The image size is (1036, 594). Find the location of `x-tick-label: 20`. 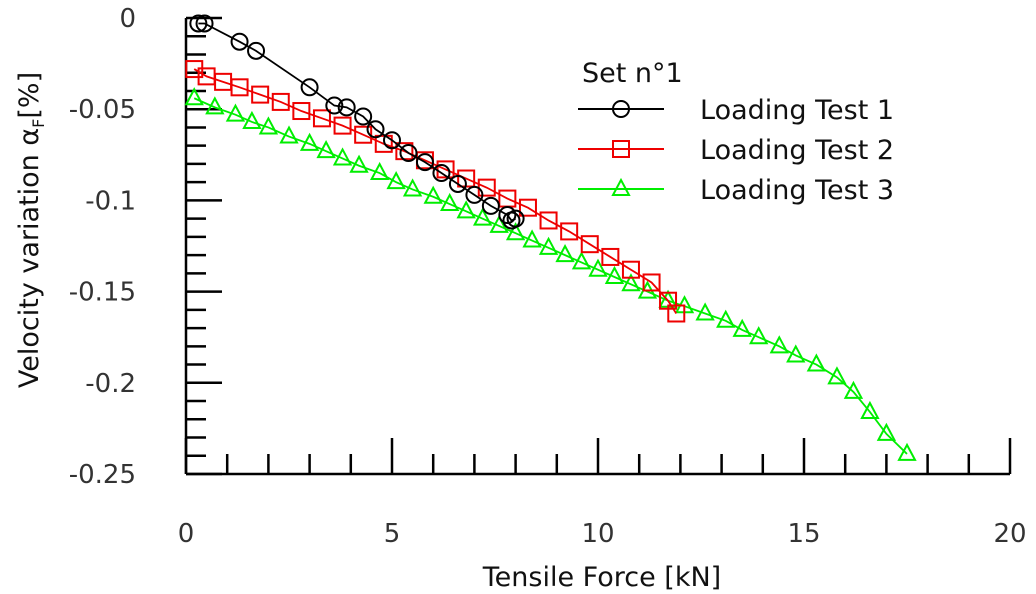

x-tick-label: 20 is located at coordinates (1009, 534).